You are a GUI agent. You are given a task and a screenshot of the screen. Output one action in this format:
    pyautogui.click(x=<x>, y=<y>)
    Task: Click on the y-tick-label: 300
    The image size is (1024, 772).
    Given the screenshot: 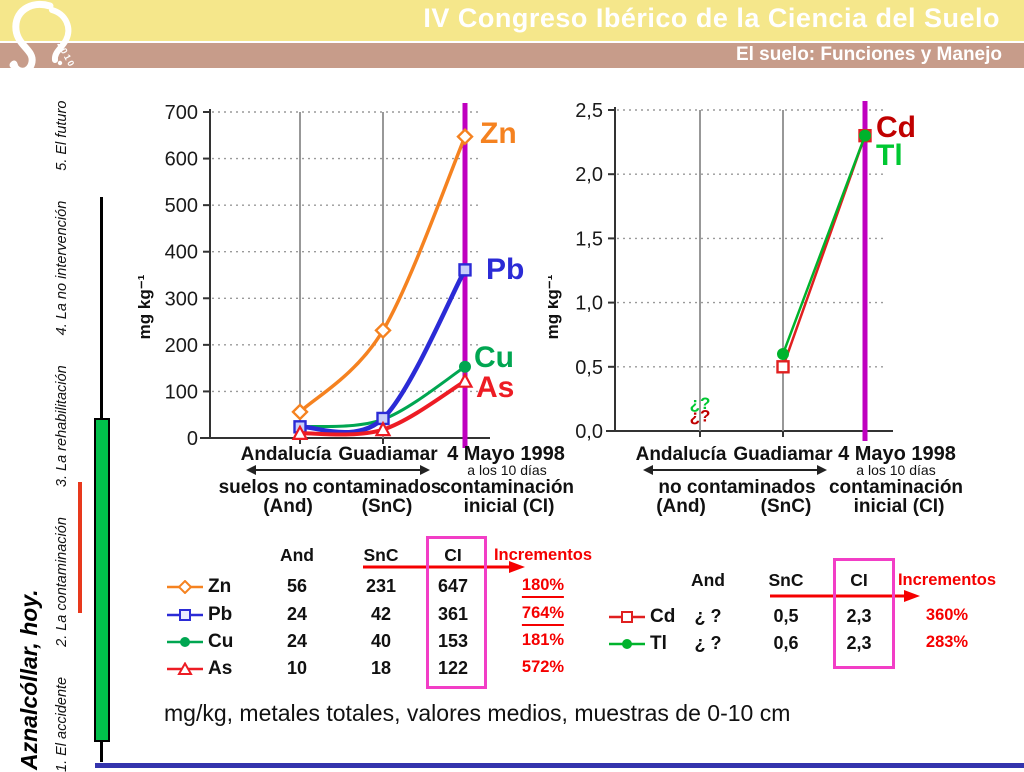 What is the action you would take?
    pyautogui.click(x=181, y=299)
    